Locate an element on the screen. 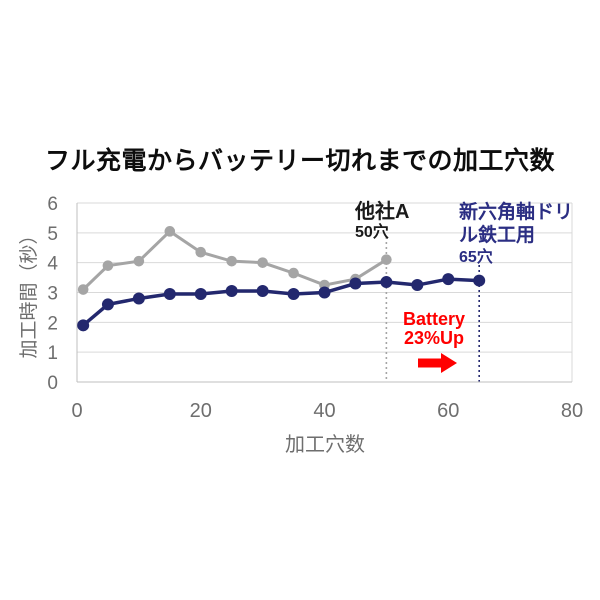  y-tick-label: 6 is located at coordinates (52, 204).